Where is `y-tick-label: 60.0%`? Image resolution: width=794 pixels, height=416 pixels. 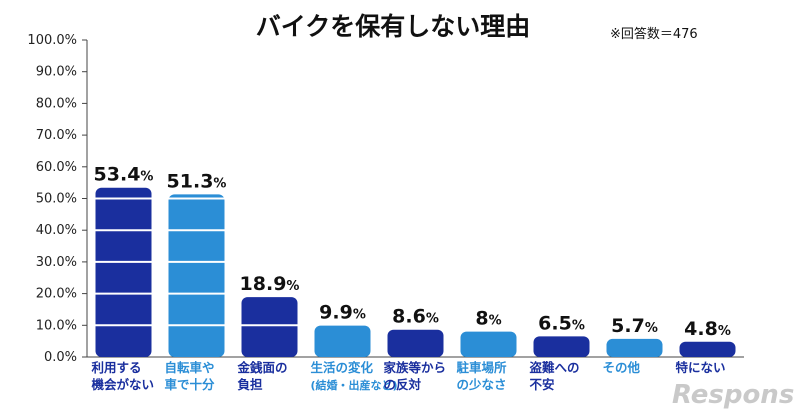 y-tick-label: 60.0% is located at coordinates (56, 167).